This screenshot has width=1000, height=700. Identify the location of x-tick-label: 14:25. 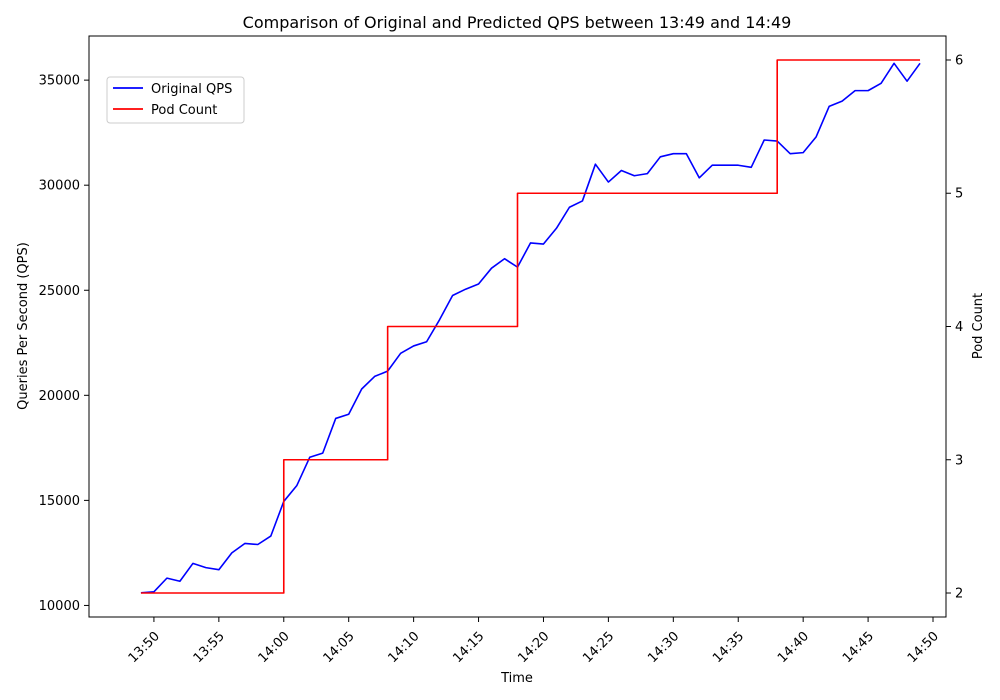
(598, 647).